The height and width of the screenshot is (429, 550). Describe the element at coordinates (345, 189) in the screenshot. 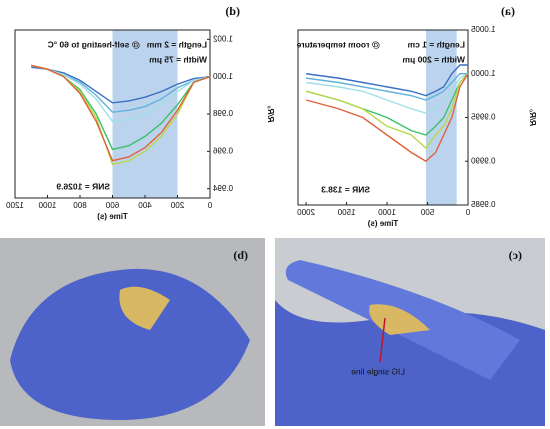

I see `annotation: SNR = 138.3` at that location.